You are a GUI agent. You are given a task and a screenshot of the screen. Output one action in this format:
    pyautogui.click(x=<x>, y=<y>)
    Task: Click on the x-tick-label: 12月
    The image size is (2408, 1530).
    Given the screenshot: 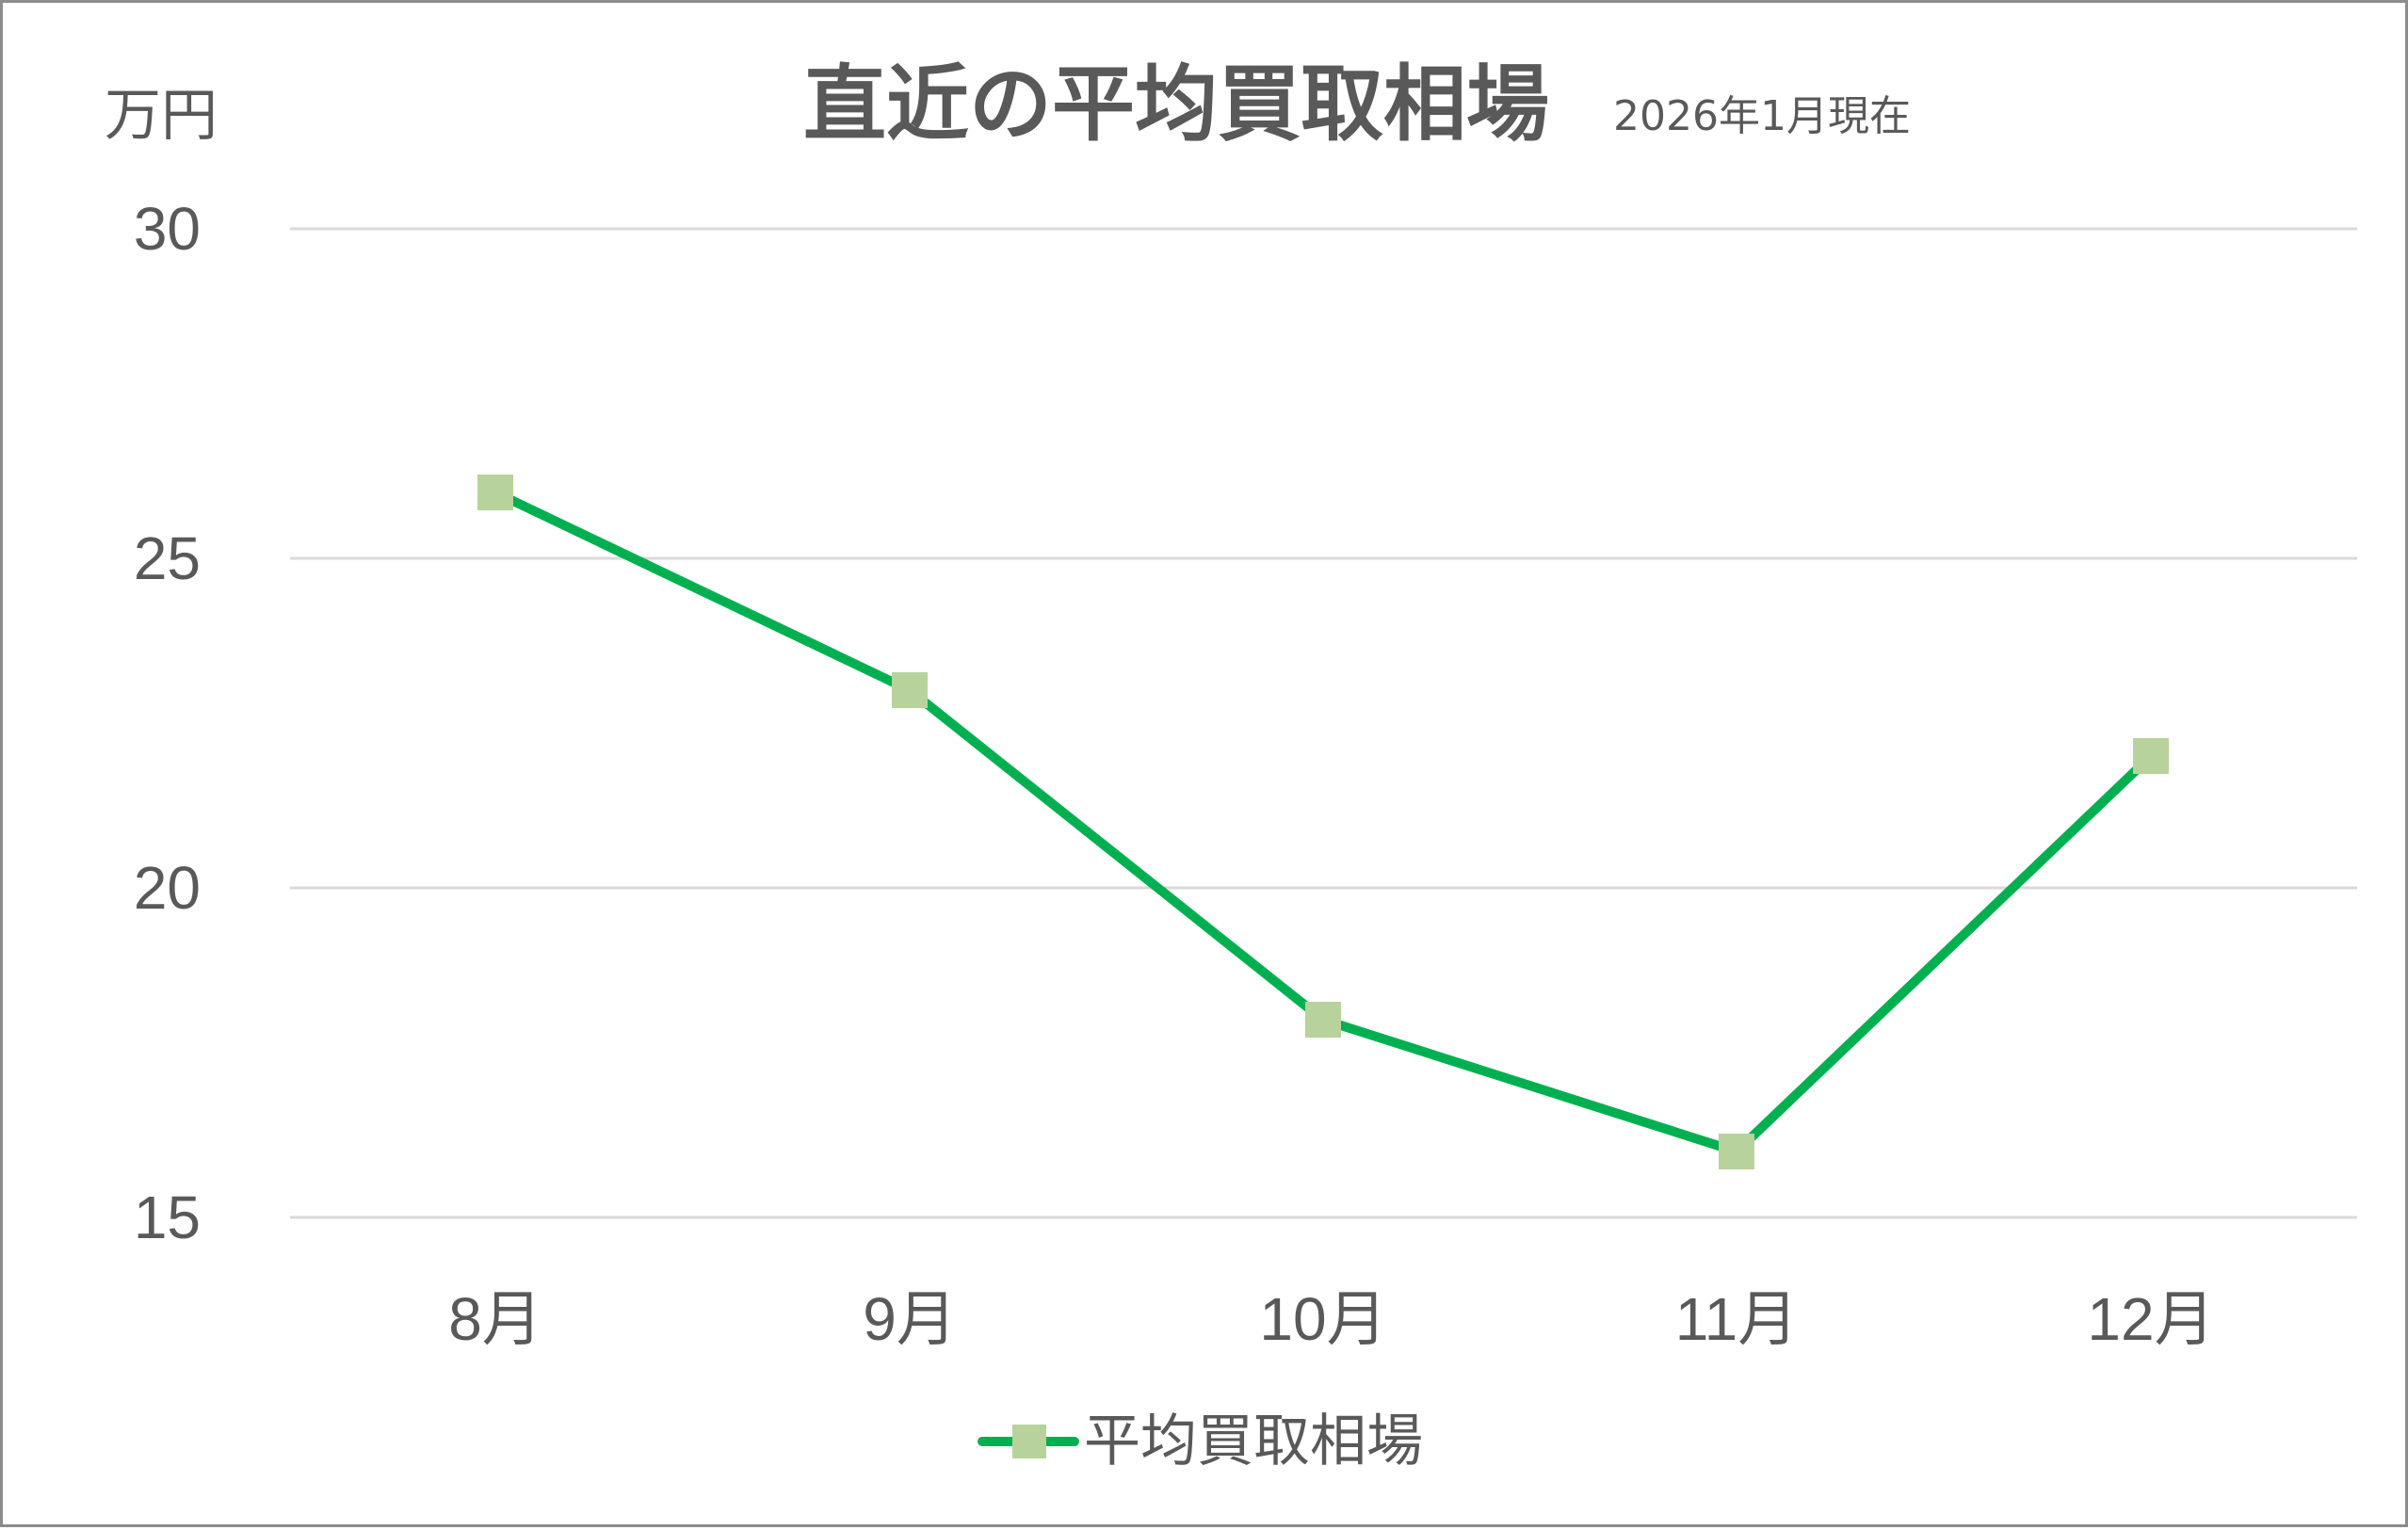 What is the action you would take?
    pyautogui.click(x=2150, y=1319)
    